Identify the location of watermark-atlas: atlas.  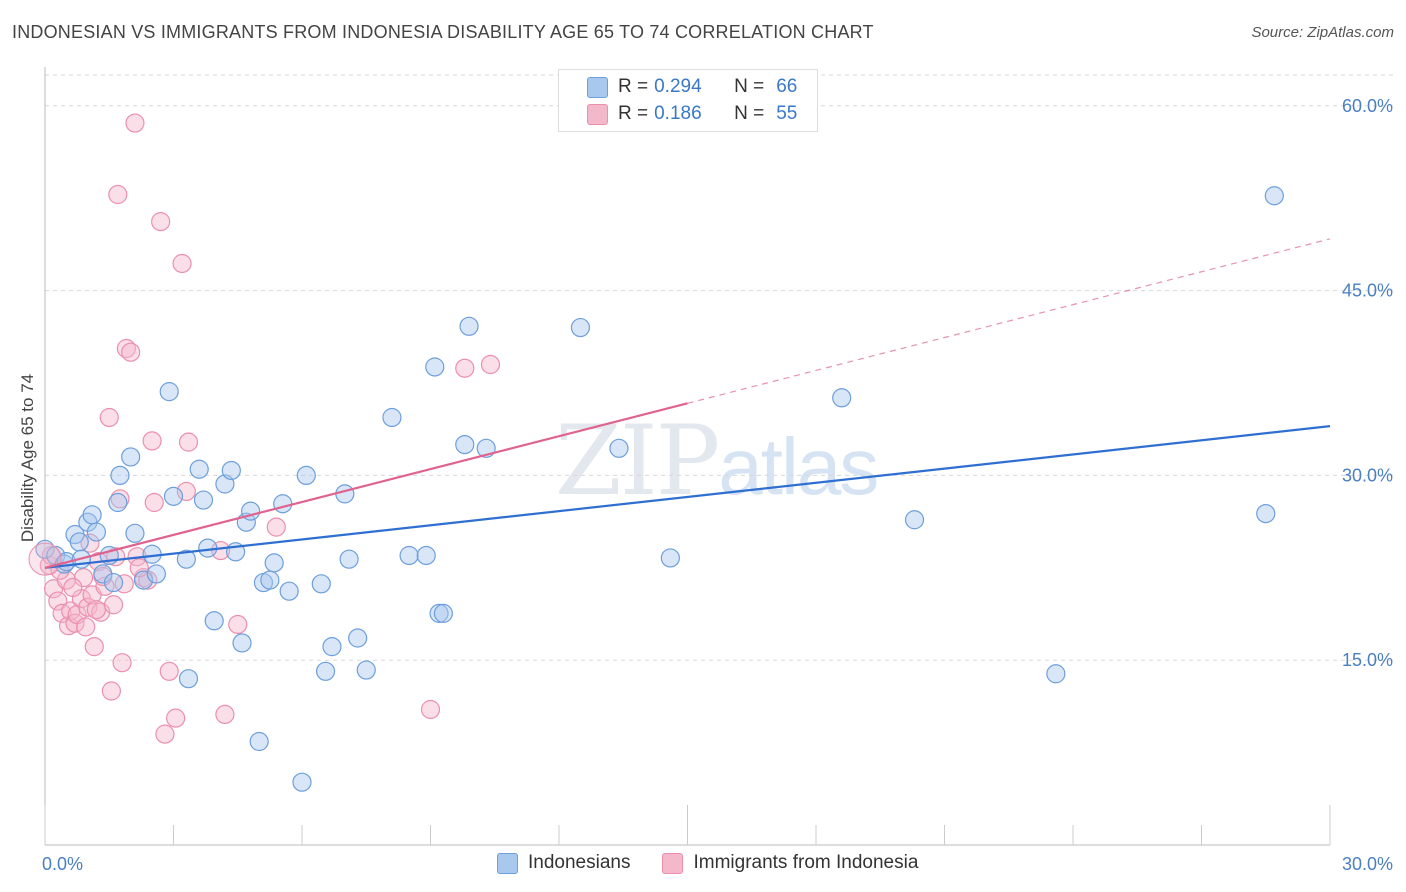
(798, 466).